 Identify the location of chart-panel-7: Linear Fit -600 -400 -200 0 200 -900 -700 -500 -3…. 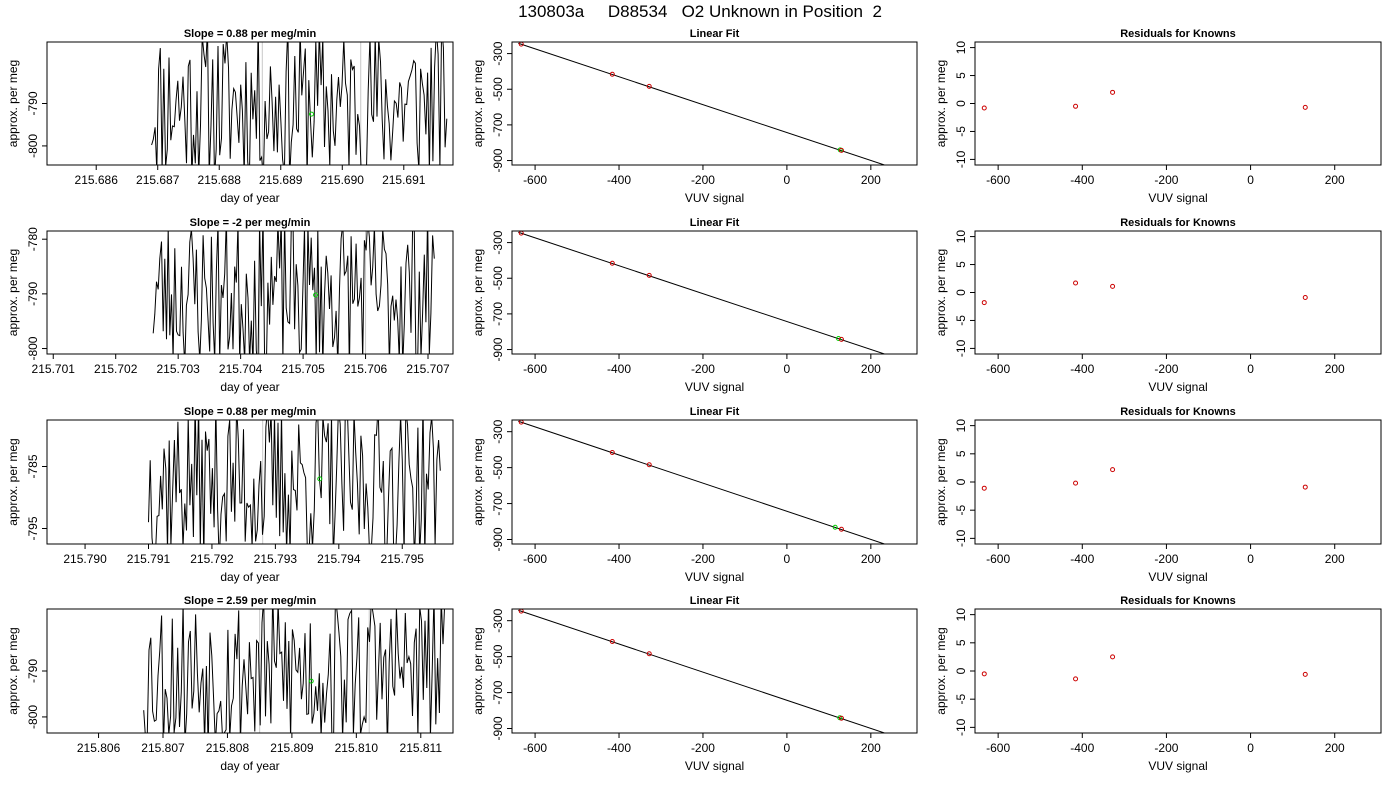
(694, 495).